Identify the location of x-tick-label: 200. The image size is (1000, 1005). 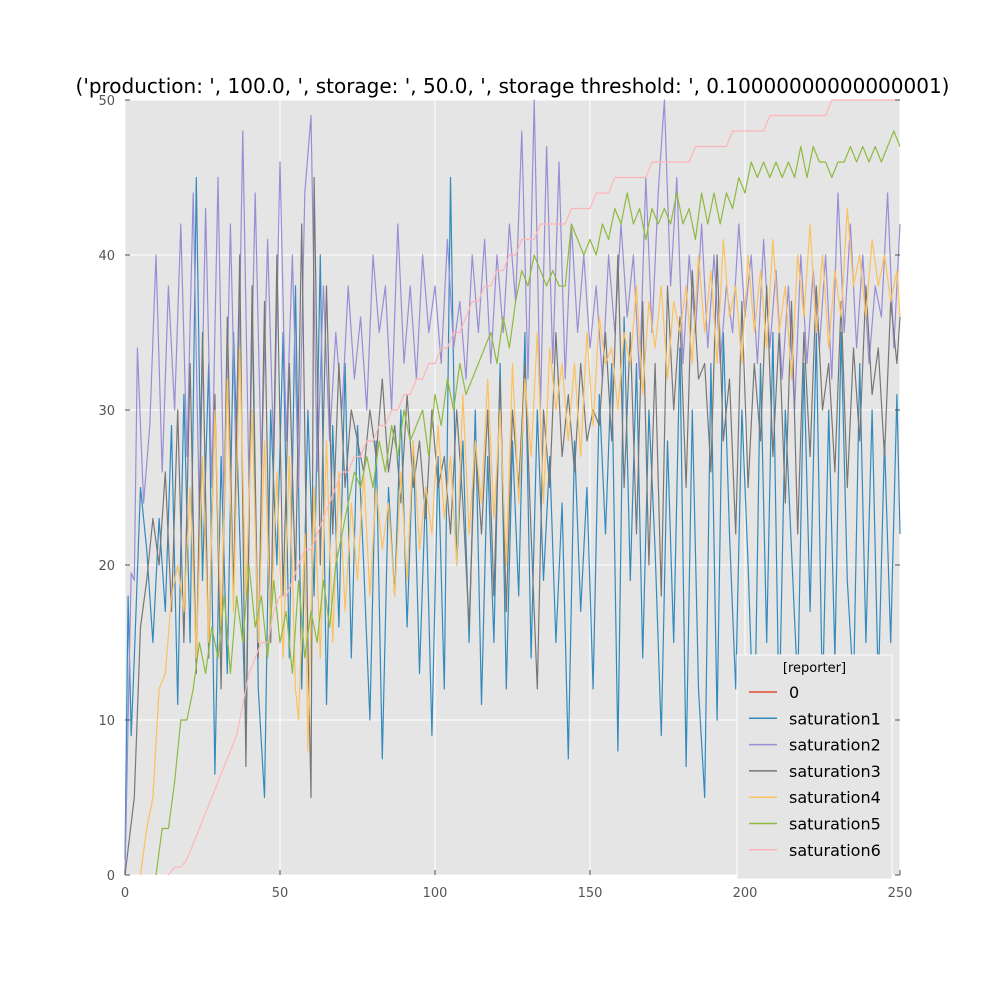
(745, 893).